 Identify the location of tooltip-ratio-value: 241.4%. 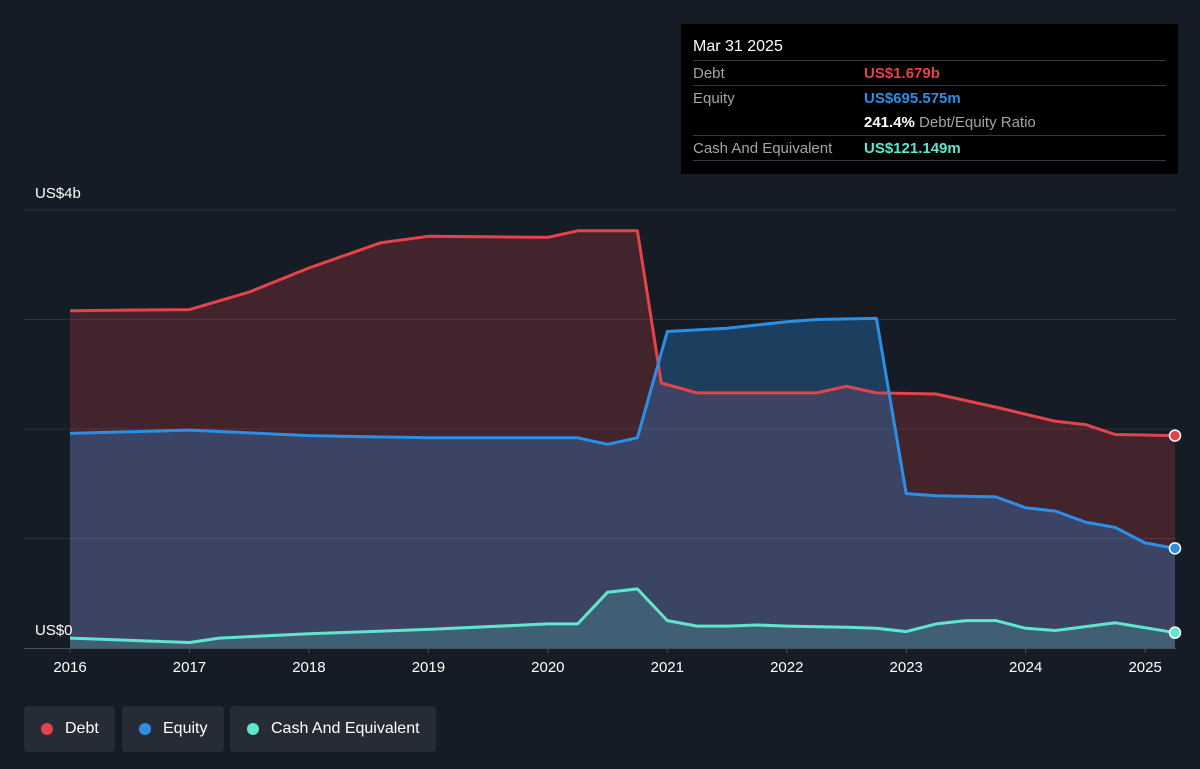
(889, 122).